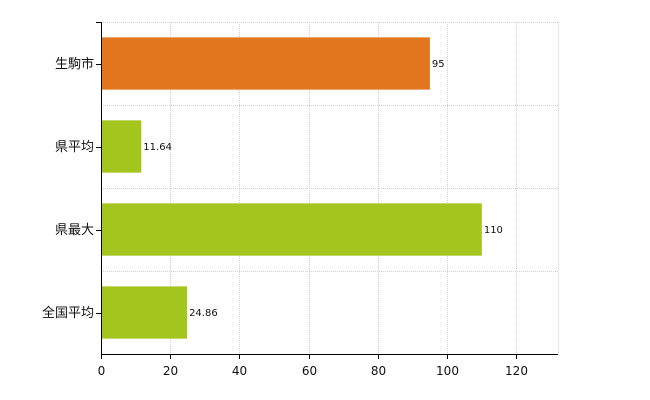  I want to click on category-label: 全国平均, so click(68, 313).